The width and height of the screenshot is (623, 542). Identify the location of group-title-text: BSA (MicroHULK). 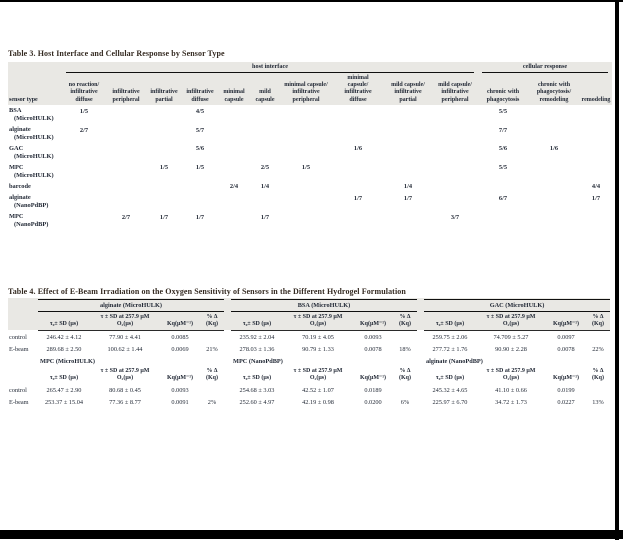
(324, 305).